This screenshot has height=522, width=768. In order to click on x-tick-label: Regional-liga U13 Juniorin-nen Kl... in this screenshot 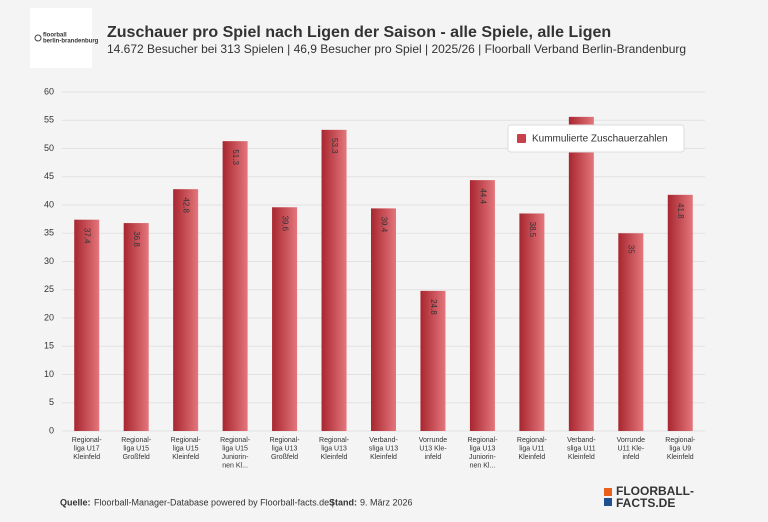, I will do `click(482, 453)`.